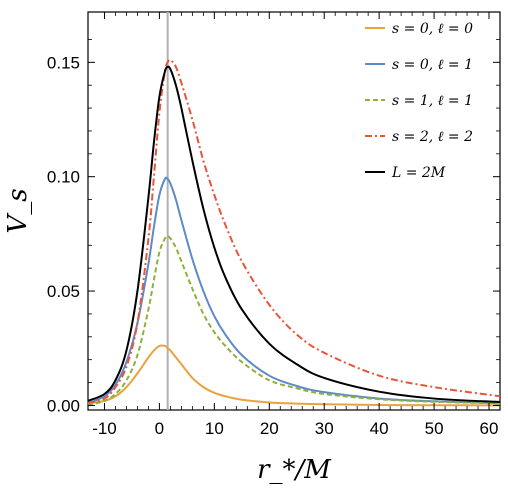  I want to click on x-tick-label: 50, so click(434, 428).